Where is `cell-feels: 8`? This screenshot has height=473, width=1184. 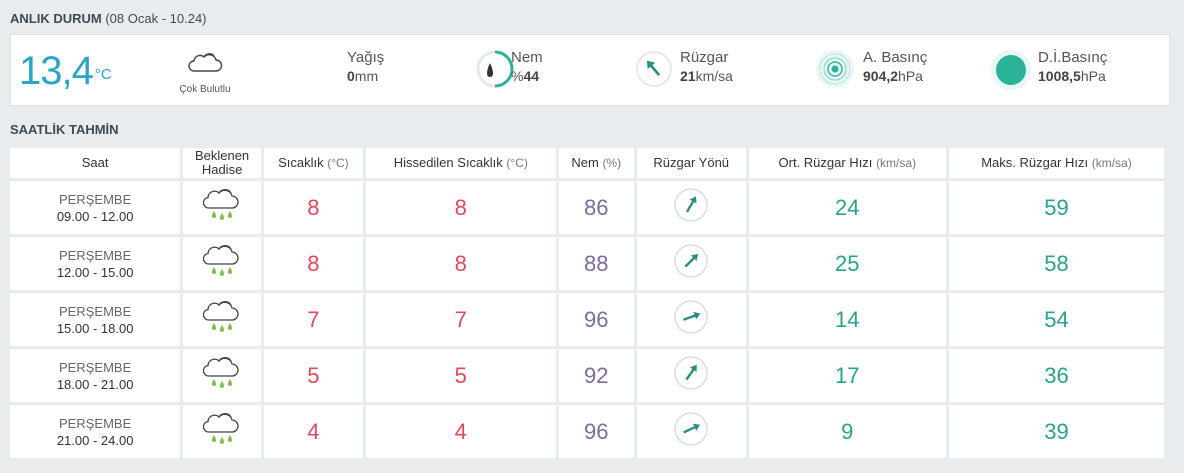
cell-feels: 8 is located at coordinates (460, 207).